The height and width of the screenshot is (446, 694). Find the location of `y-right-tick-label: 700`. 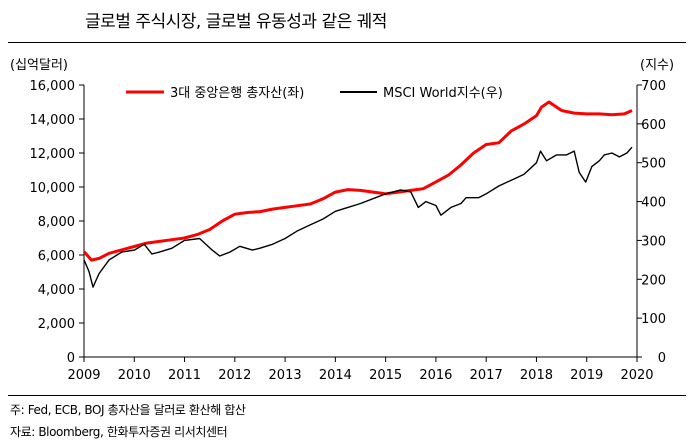

y-right-tick-label: 700 is located at coordinates (653, 86).